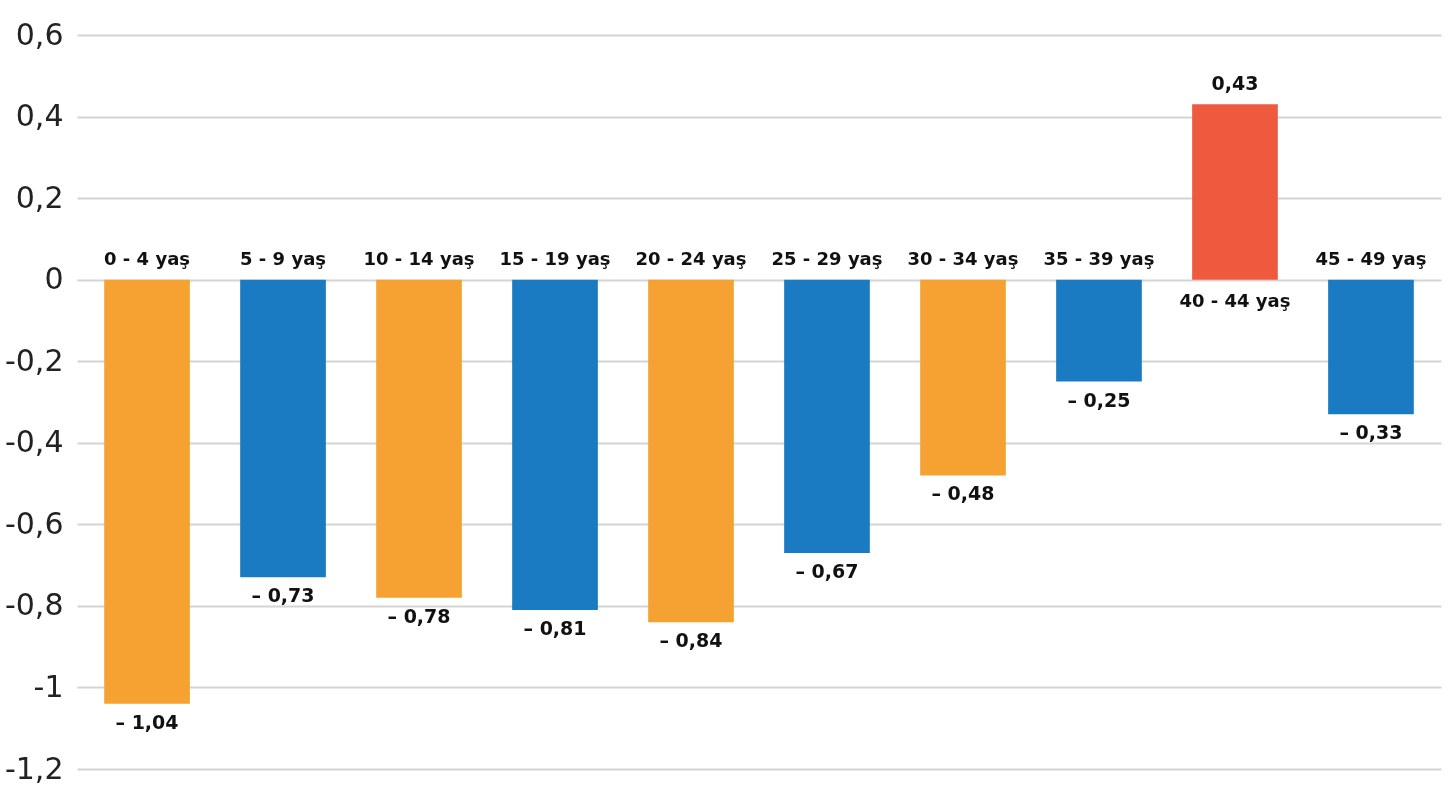 This screenshot has width=1451, height=802. Describe the element at coordinates (34, 523) in the screenshot. I see `y-tick-label: -0,6` at that location.